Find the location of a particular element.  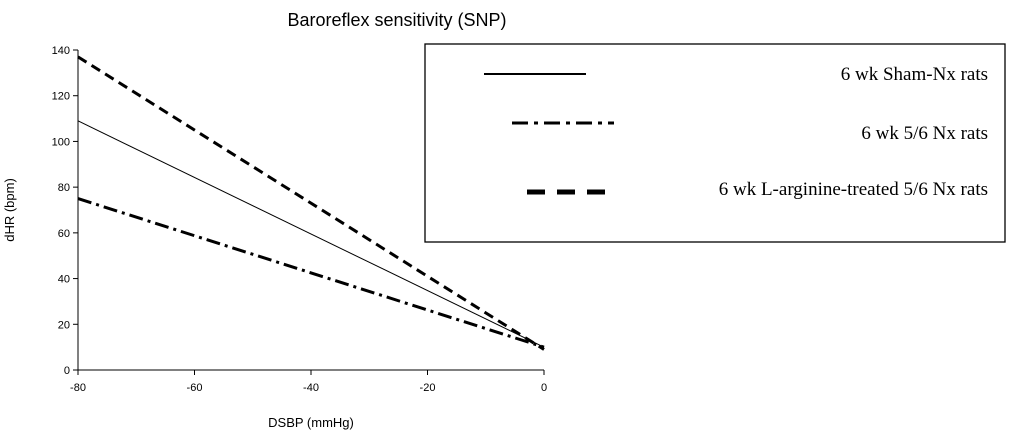

x-tick-label: -20 is located at coordinates (428, 388).